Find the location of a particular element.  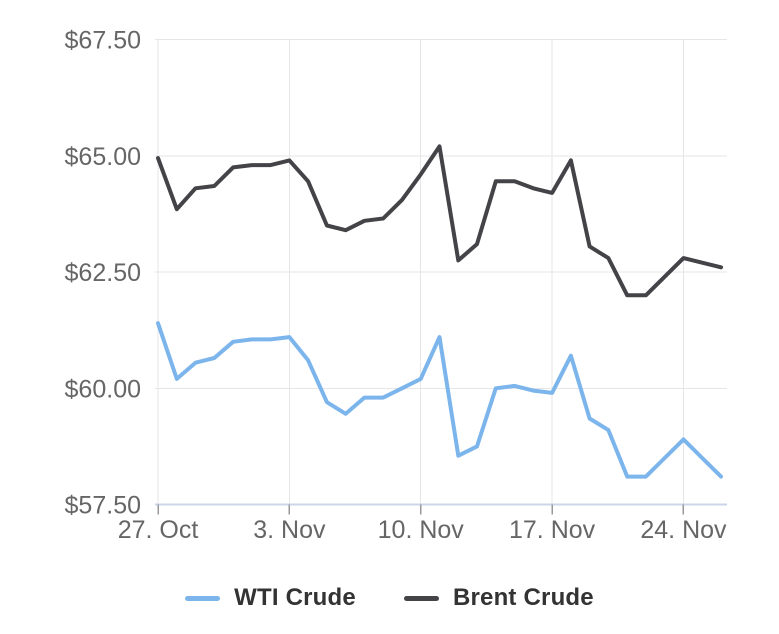

y-axis-label: $57.50 is located at coordinates (103, 506).